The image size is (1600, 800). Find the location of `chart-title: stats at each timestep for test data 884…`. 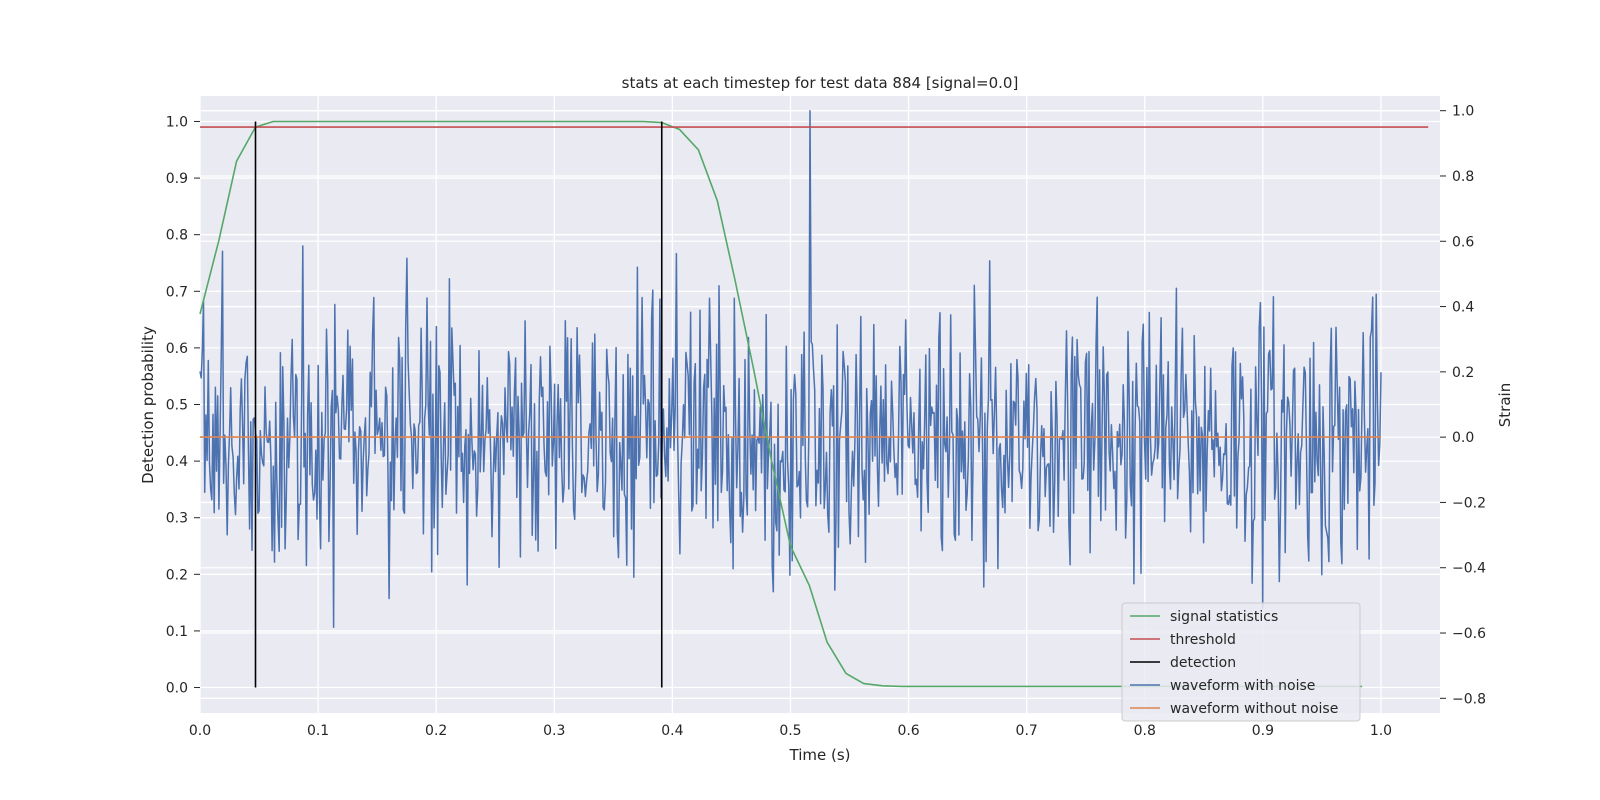

chart-title: stats at each timestep for test data 884… is located at coordinates (820, 83).